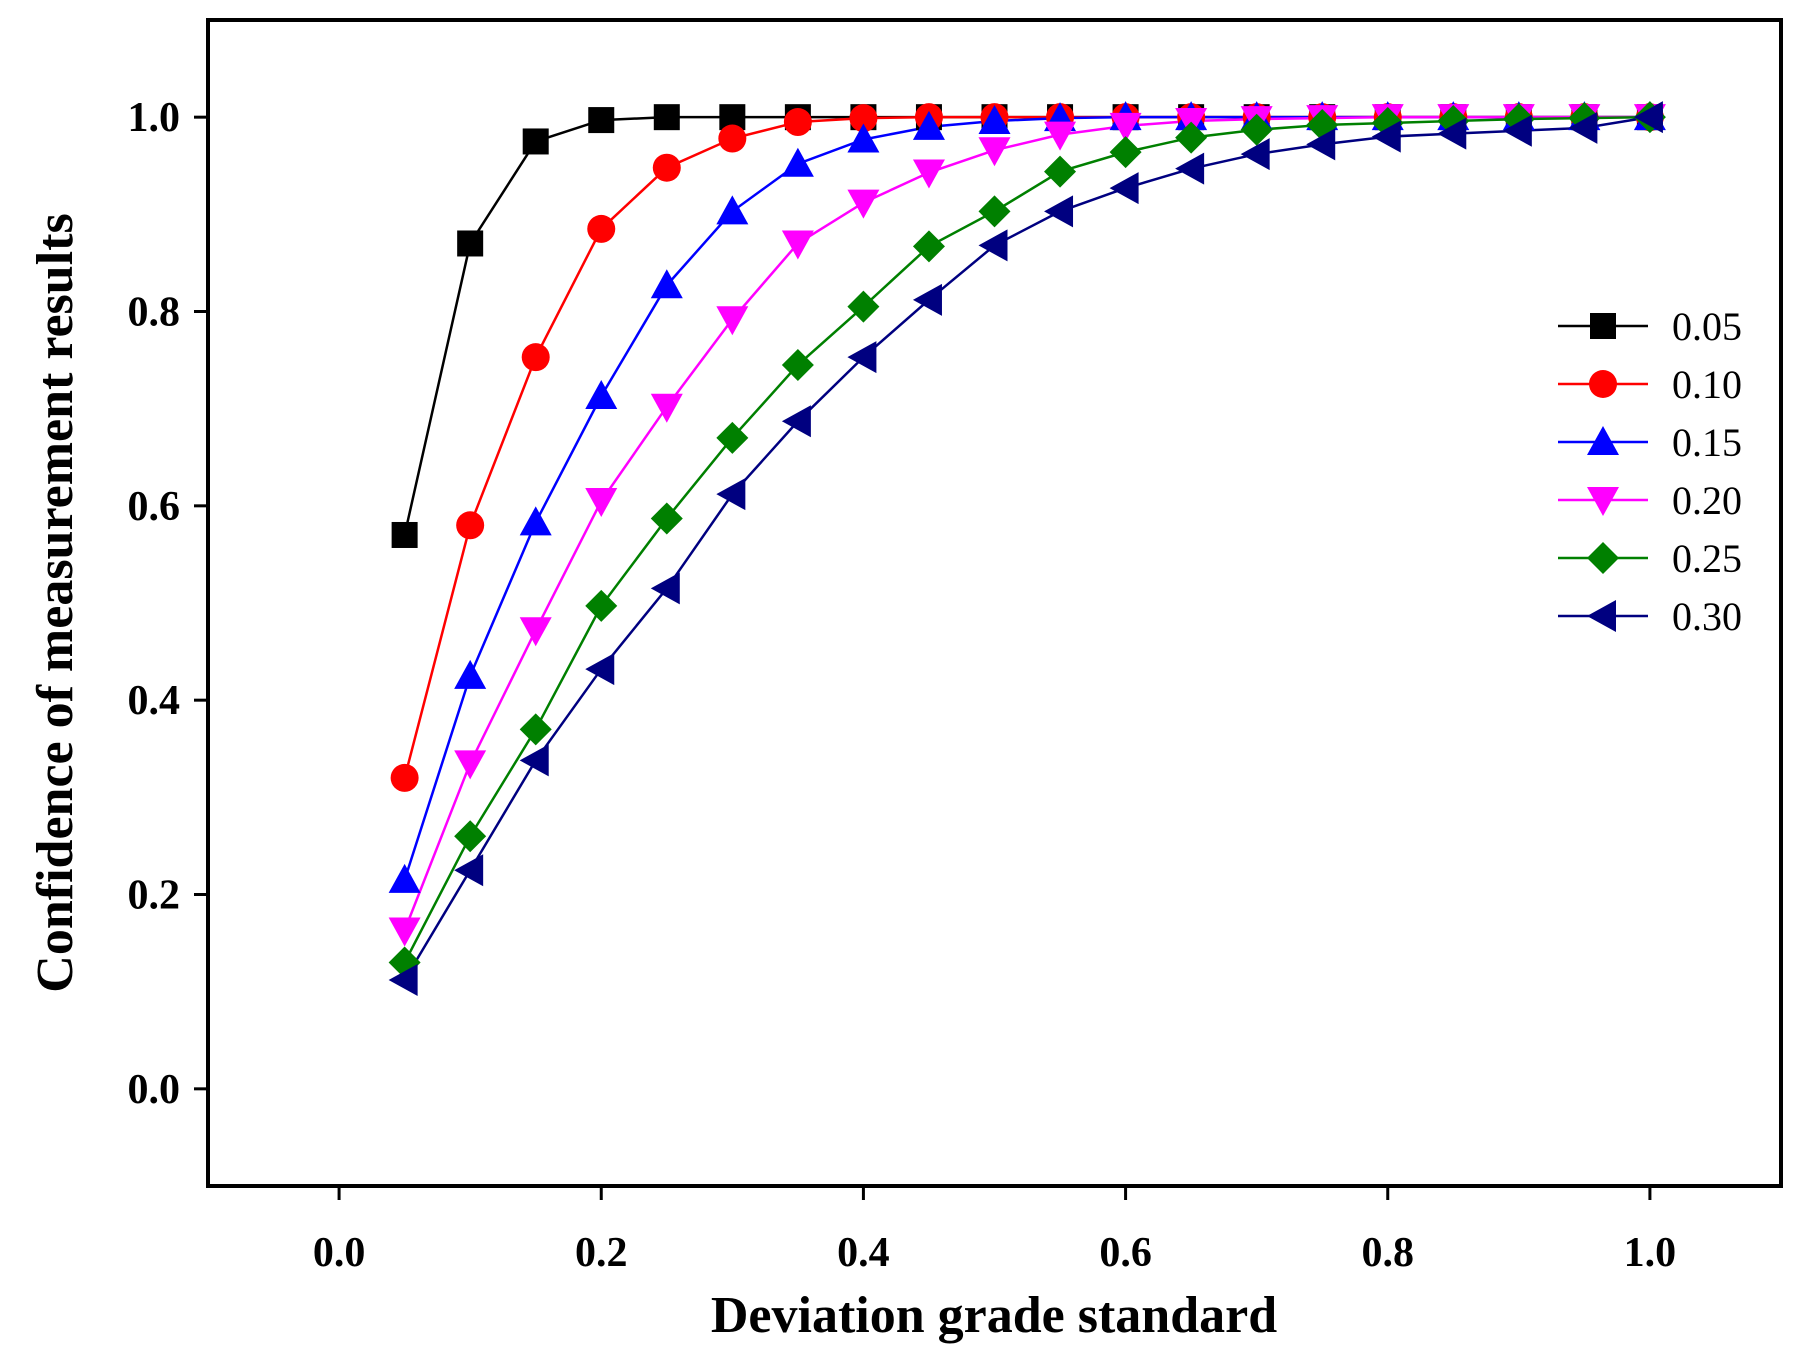 The width and height of the screenshot is (1809, 1364). Describe the element at coordinates (1650, 384) in the screenshot. I see `legend-item: 0.10` at that location.